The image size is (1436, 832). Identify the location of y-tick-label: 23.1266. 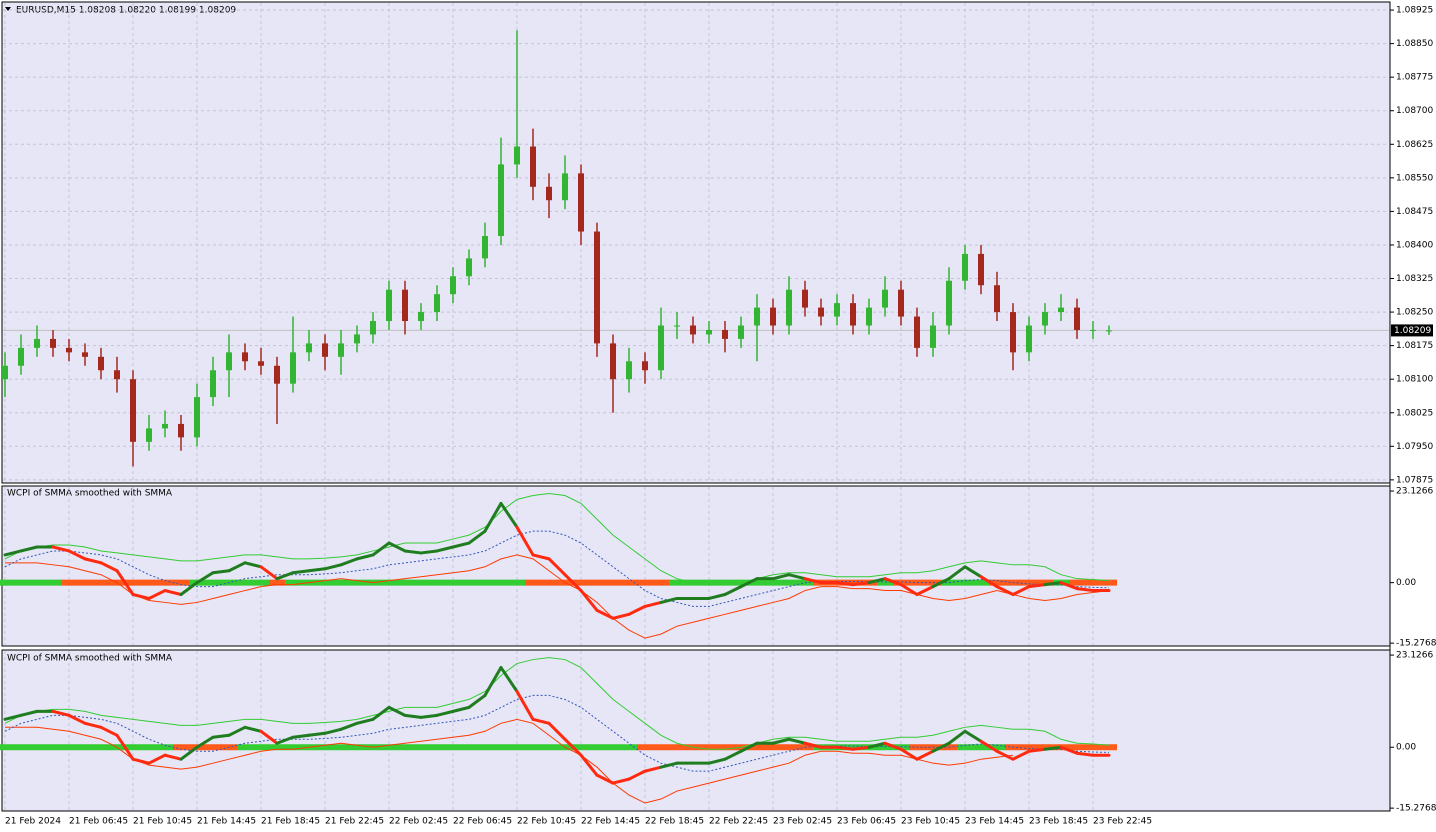
(1414, 492).